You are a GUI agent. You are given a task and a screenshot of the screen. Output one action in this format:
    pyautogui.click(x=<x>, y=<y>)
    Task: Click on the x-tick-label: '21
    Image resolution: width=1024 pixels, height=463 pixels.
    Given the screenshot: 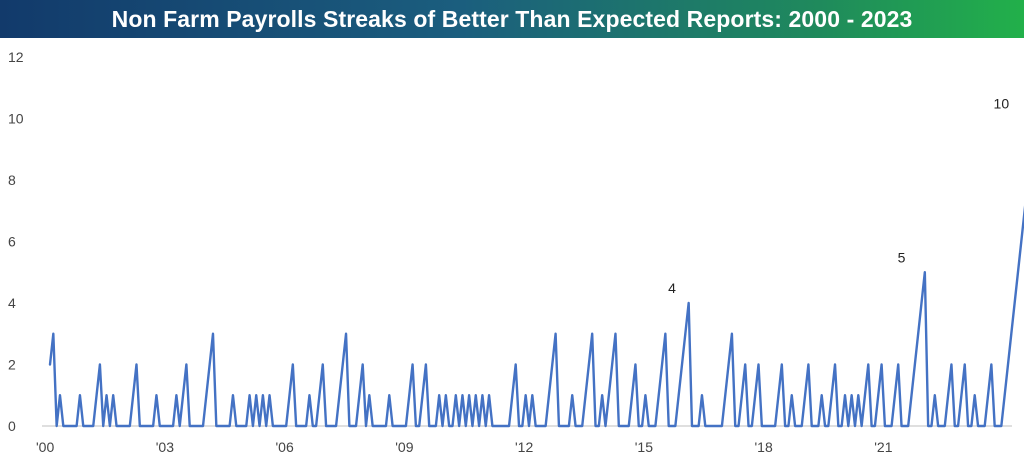 What is the action you would take?
    pyautogui.click(x=883, y=447)
    